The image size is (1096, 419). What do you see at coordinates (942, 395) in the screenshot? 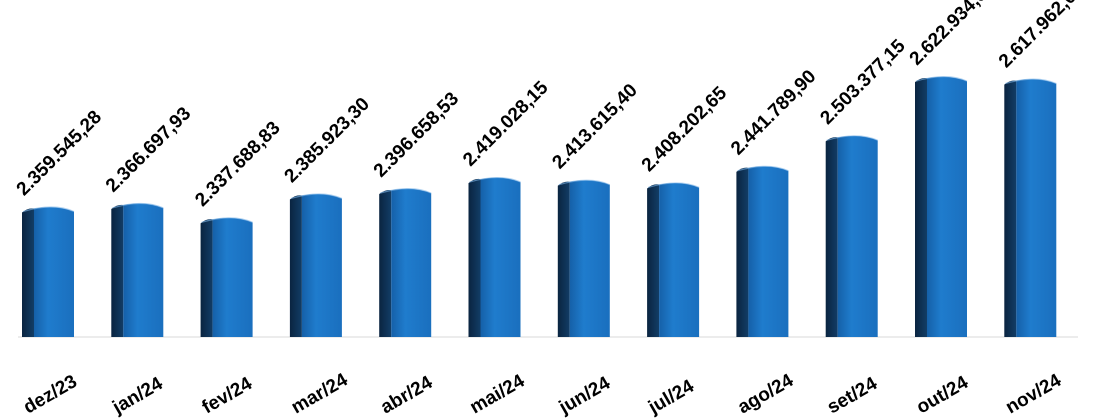
I see `category-label: out/24` at bounding box center [942, 395].